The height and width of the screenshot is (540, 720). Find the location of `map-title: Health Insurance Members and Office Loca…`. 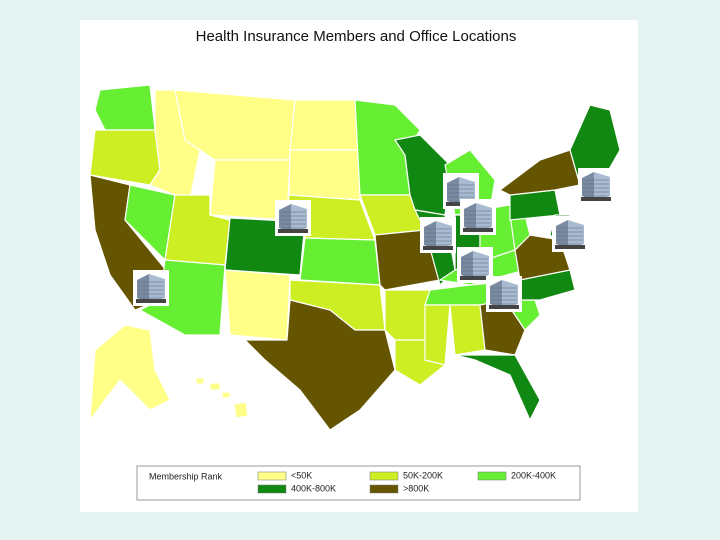

map-title: Health Insurance Members and Office Loca… is located at coordinates (356, 36).